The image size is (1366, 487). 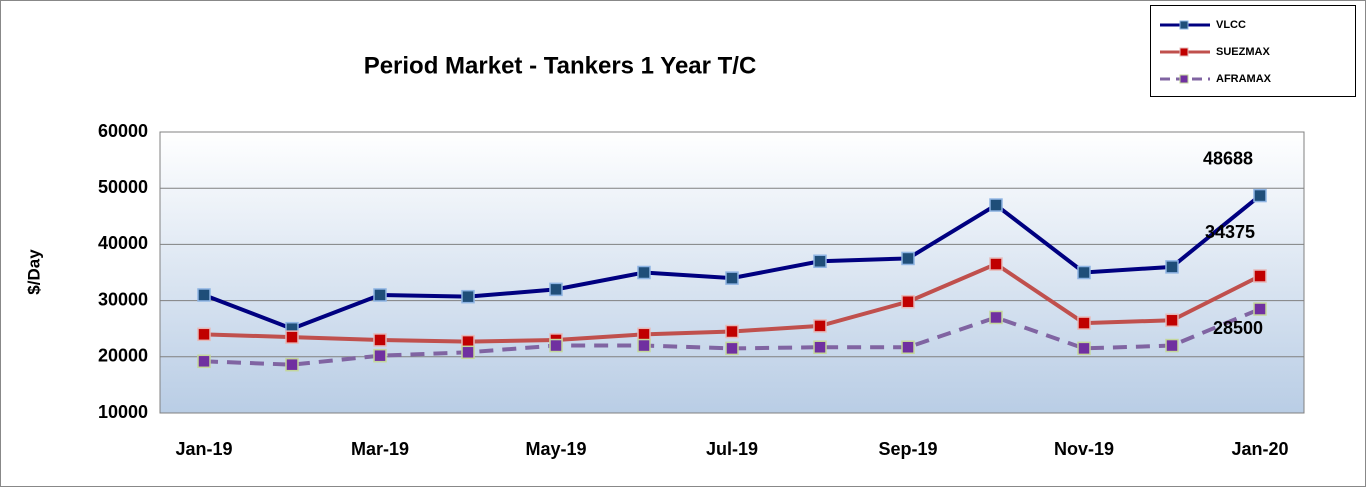 What do you see at coordinates (1244, 79) in the screenshot?
I see `legend-label: AFRAMAX` at bounding box center [1244, 79].